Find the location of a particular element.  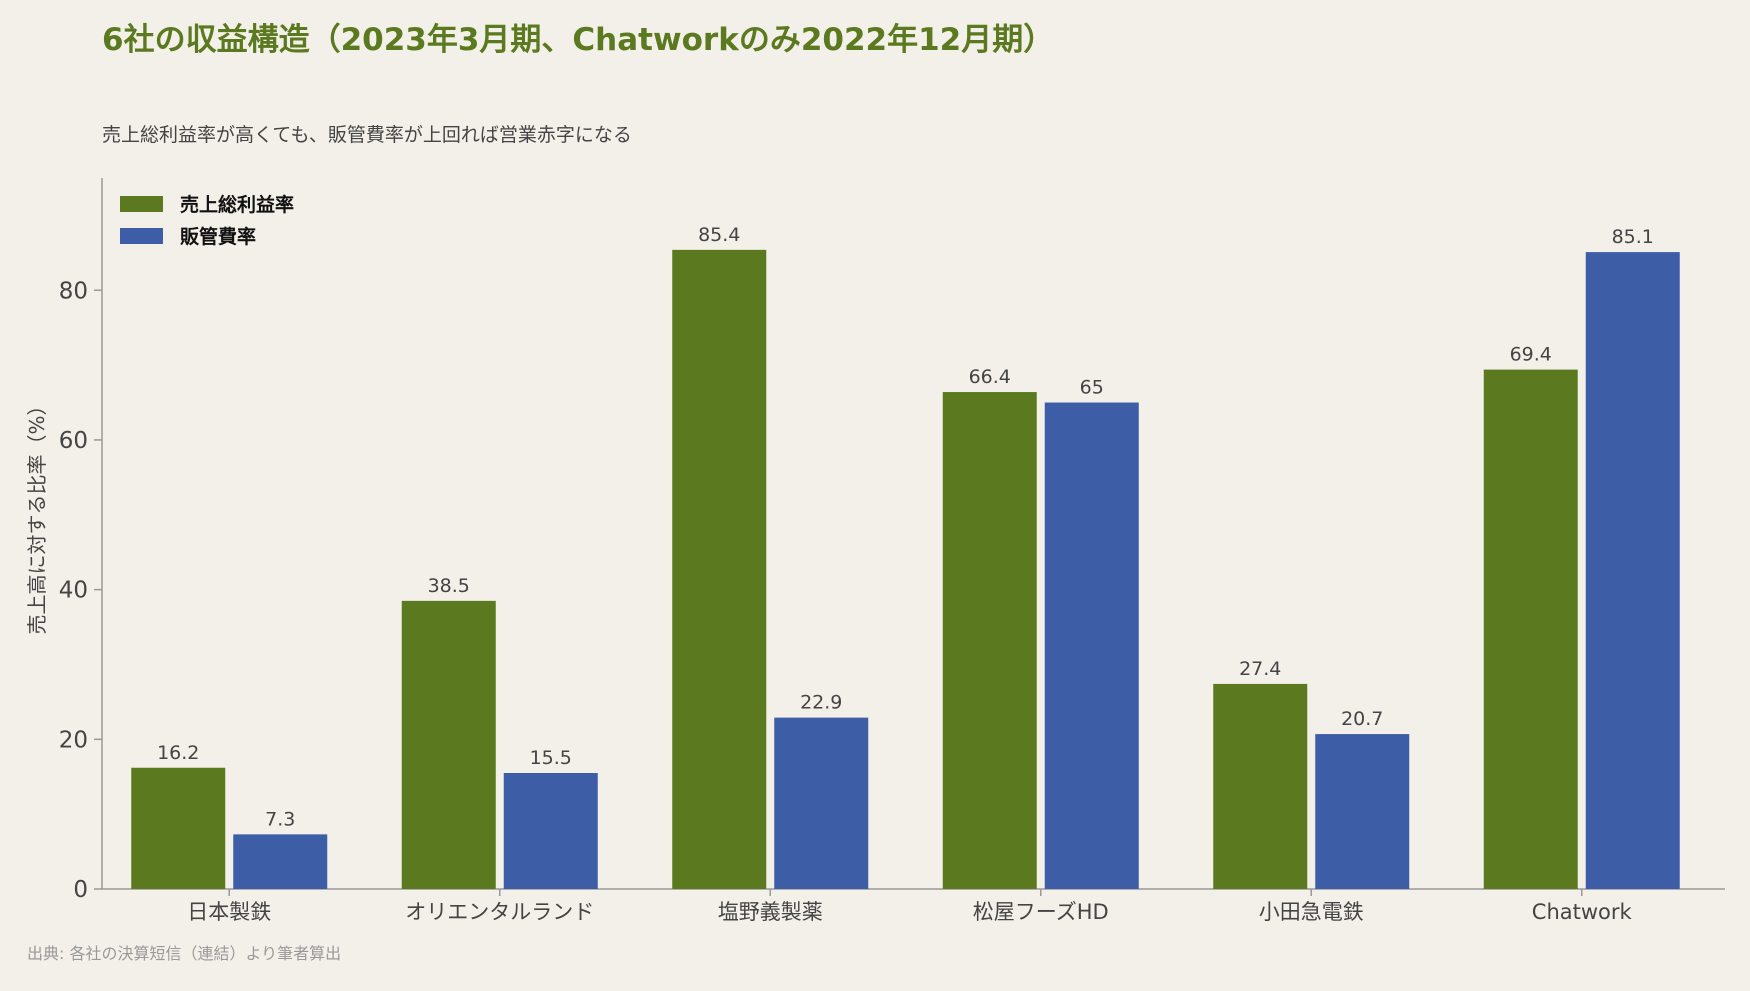

bar-value-label: 16.2 is located at coordinates (178, 753).